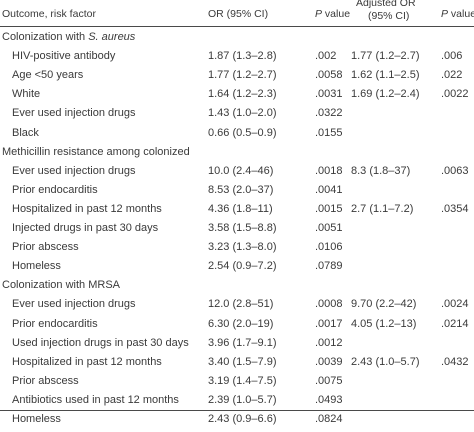 This screenshot has width=474, height=432. I want to click on row-factor: Black, so click(25, 132).